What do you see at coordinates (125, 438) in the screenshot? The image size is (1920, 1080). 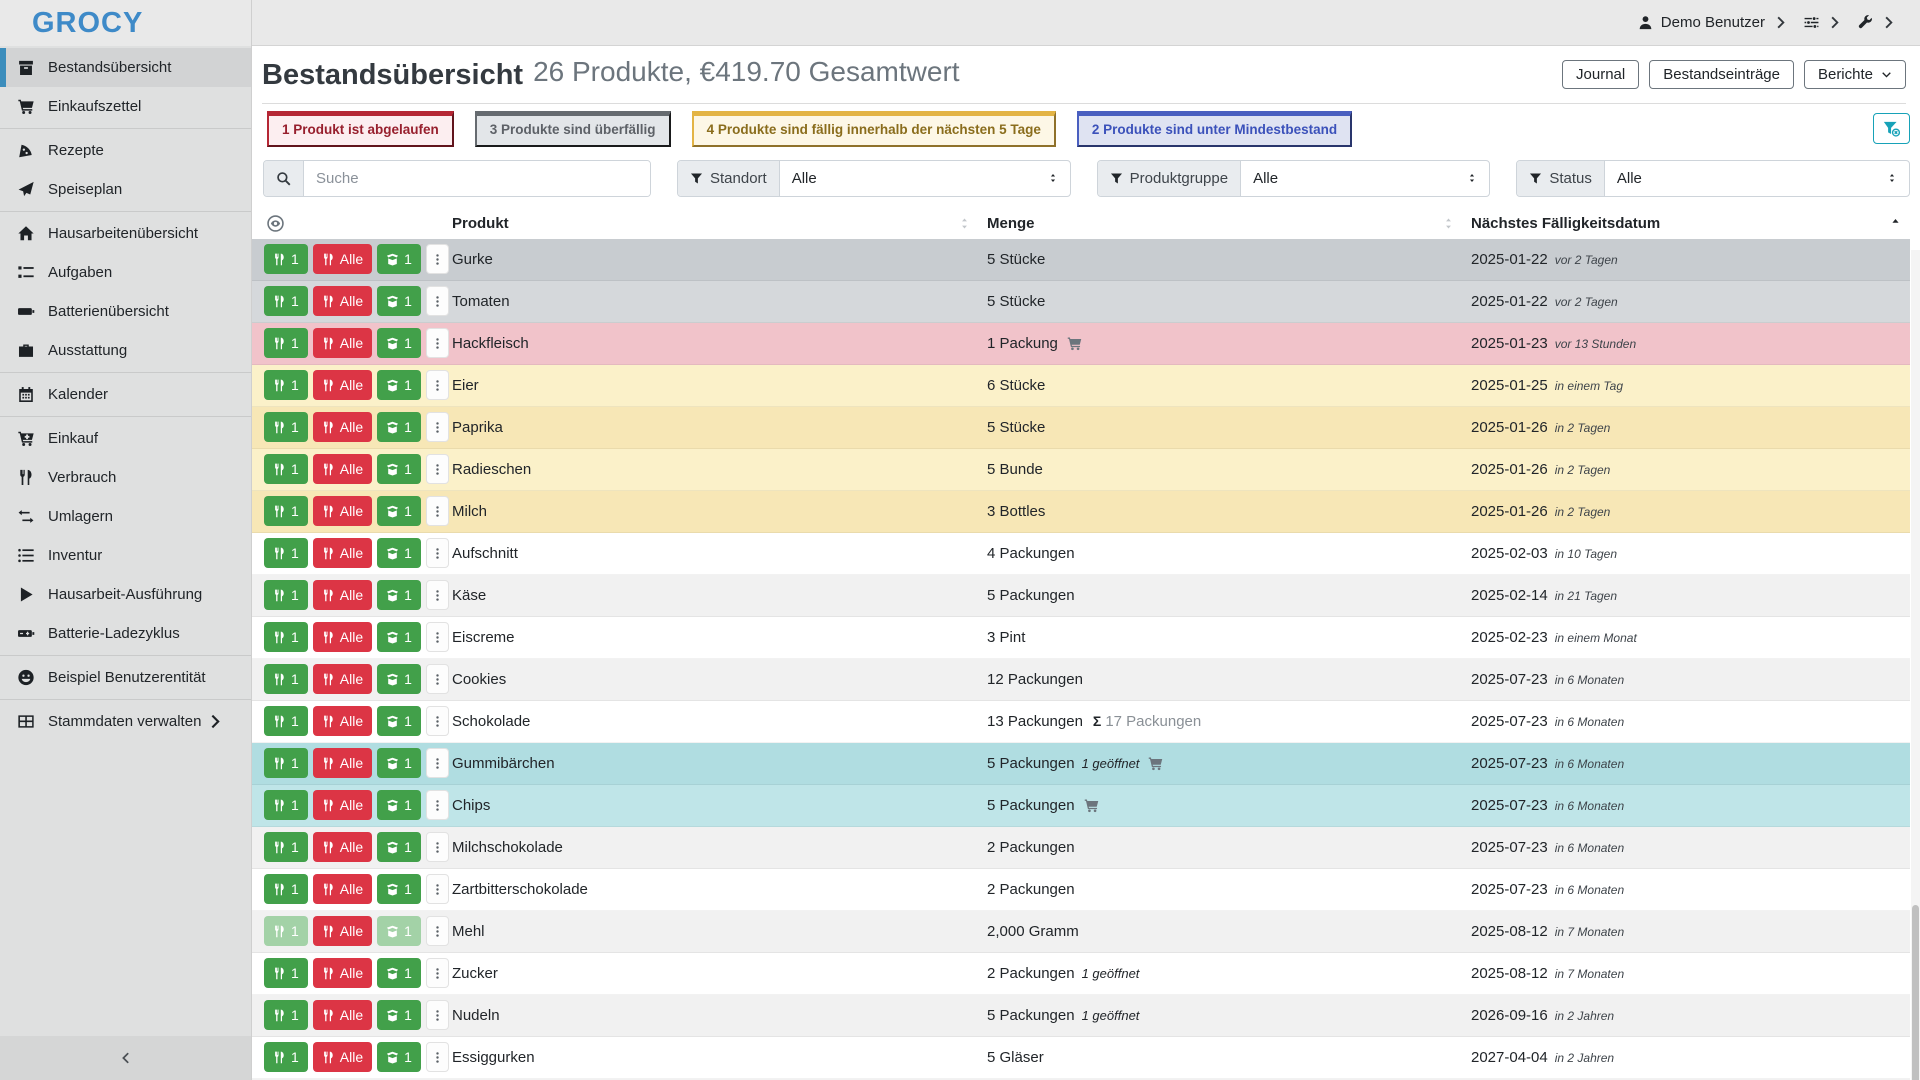 I see `sidebar-item-einkauf: Einkauf` at bounding box center [125, 438].